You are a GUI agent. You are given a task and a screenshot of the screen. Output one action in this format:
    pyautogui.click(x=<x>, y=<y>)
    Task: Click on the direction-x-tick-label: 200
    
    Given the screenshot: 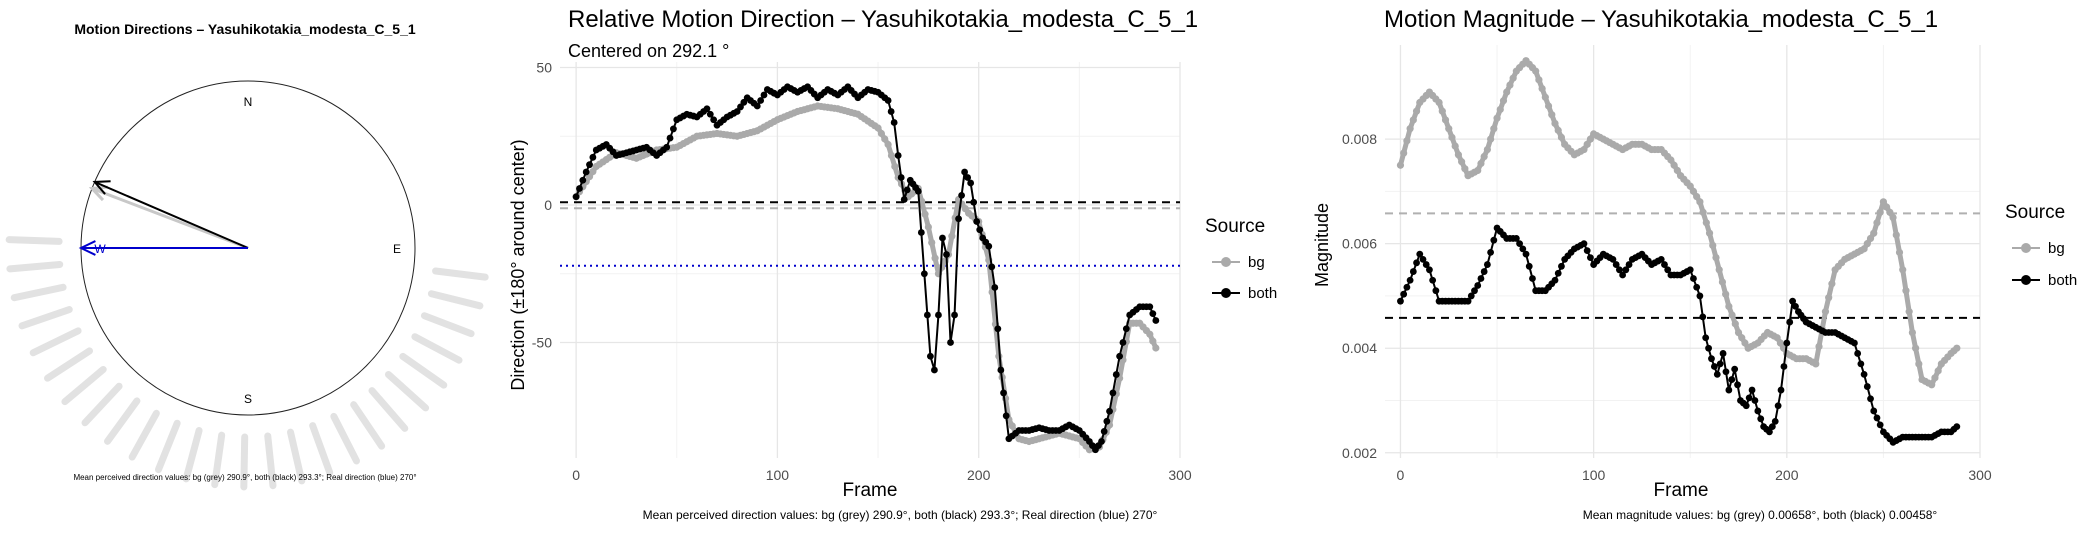 What is the action you would take?
    pyautogui.click(x=979, y=475)
    